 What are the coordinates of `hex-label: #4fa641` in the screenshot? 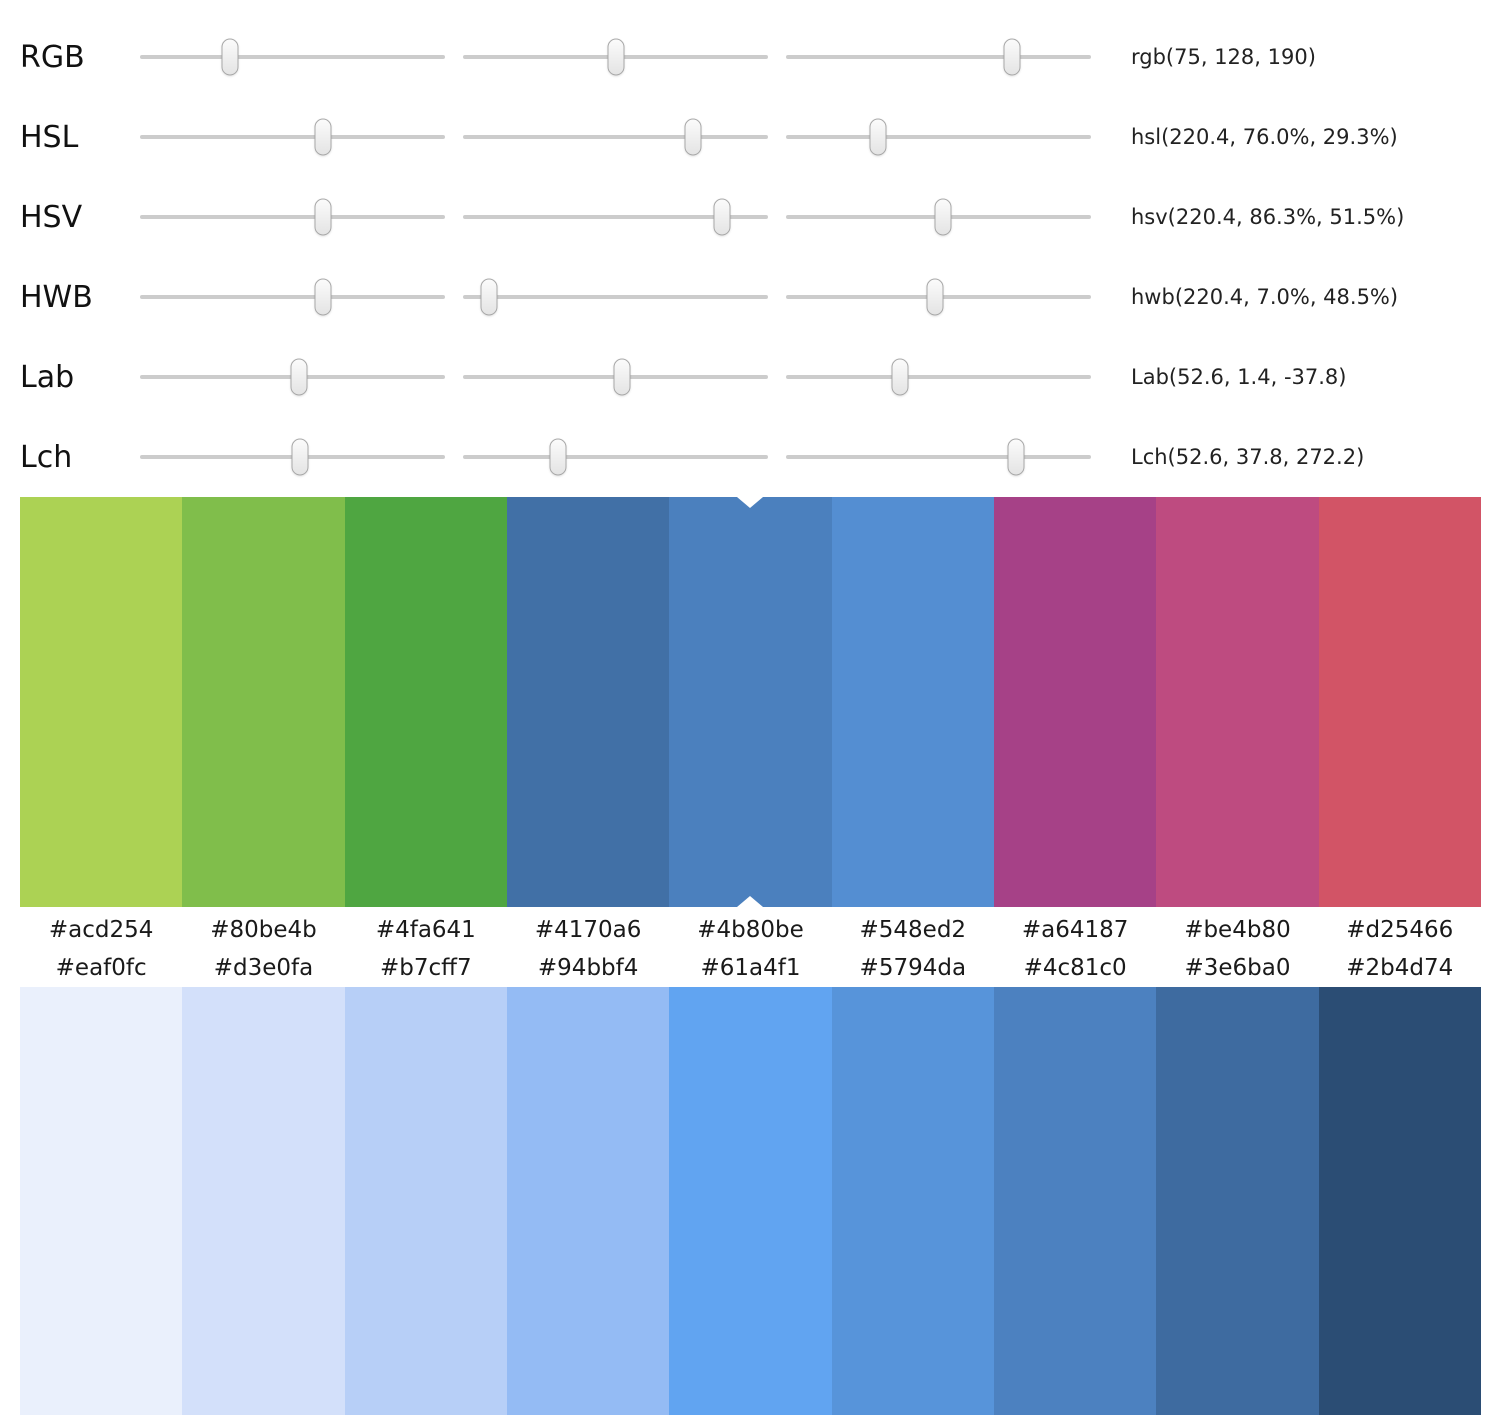 It's located at (425, 929).